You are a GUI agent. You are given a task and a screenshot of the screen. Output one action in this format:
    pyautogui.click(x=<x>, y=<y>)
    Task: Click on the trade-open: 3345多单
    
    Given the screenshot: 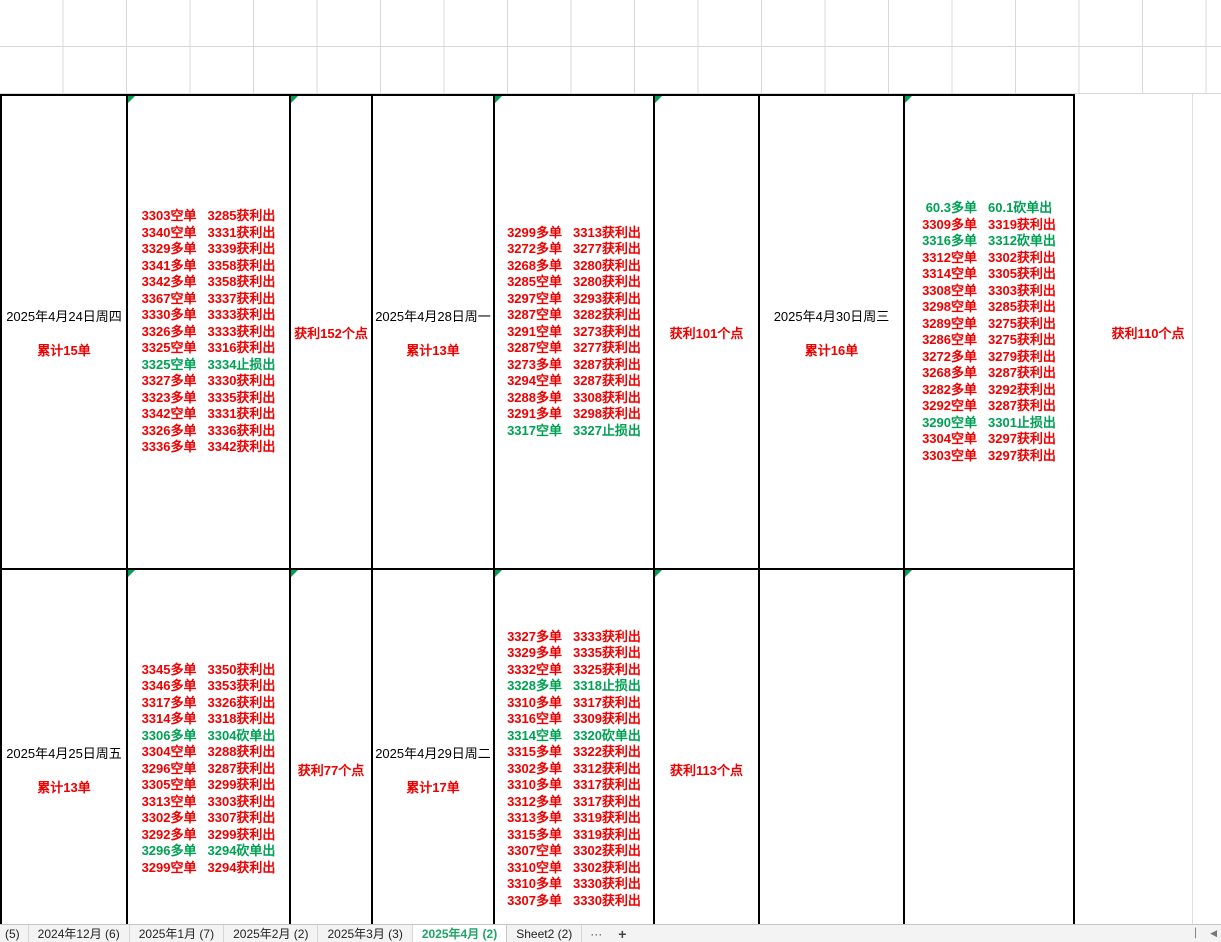 What is the action you would take?
    pyautogui.click(x=169, y=669)
    